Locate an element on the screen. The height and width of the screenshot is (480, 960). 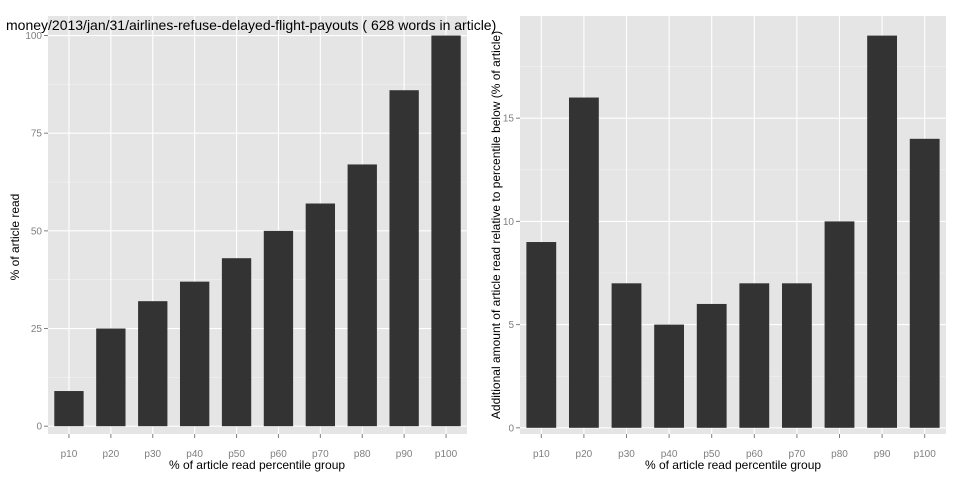
right-x-ticks: p10 p20 p30 p40 p50 p60 p70 p80 p90 p100 is located at coordinates (734, 447).